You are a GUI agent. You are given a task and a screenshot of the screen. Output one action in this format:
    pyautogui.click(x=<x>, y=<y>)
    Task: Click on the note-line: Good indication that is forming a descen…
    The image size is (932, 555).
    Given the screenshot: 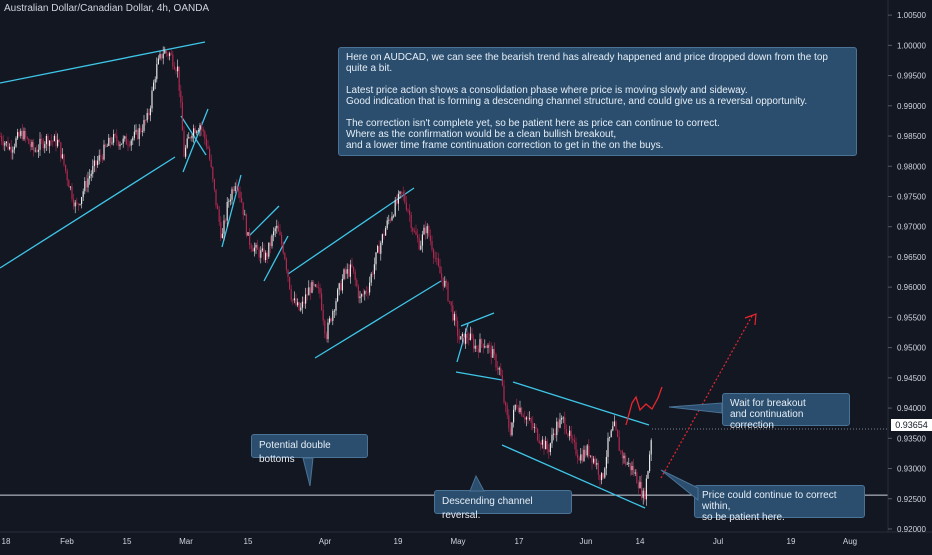 What is the action you would take?
    pyautogui.click(x=577, y=101)
    